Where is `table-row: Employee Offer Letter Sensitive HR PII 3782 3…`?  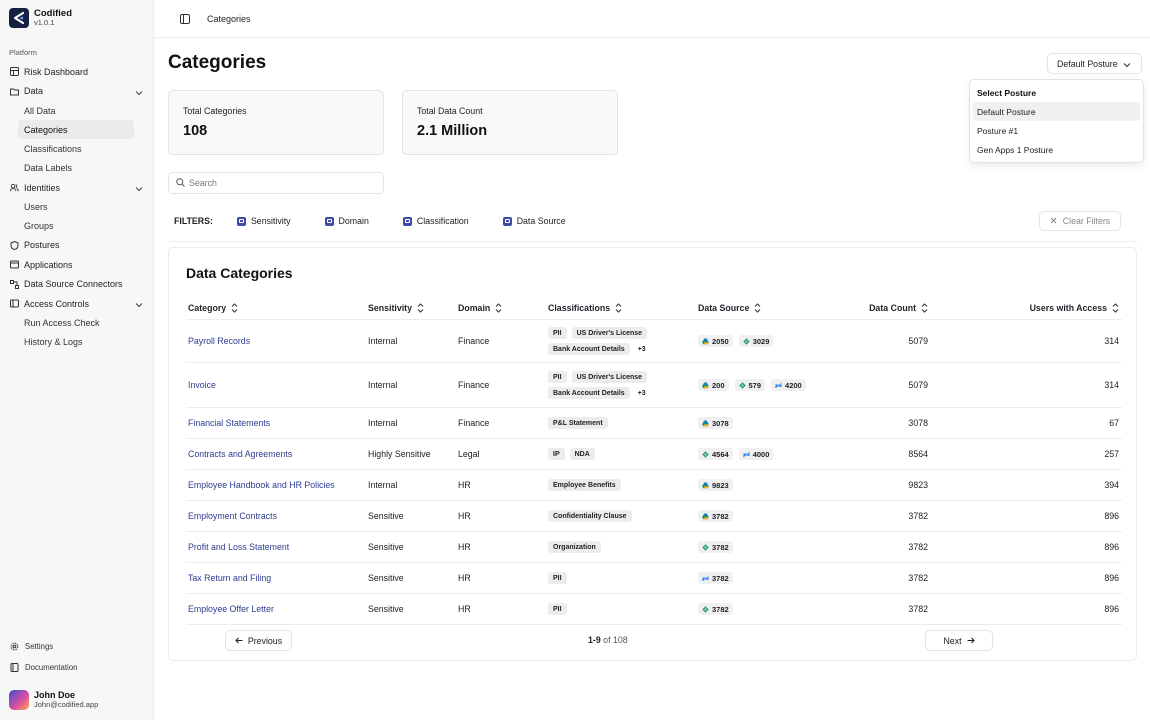 table-row: Employee Offer Letter Sensitive HR PII 3782 3… is located at coordinates (654, 609).